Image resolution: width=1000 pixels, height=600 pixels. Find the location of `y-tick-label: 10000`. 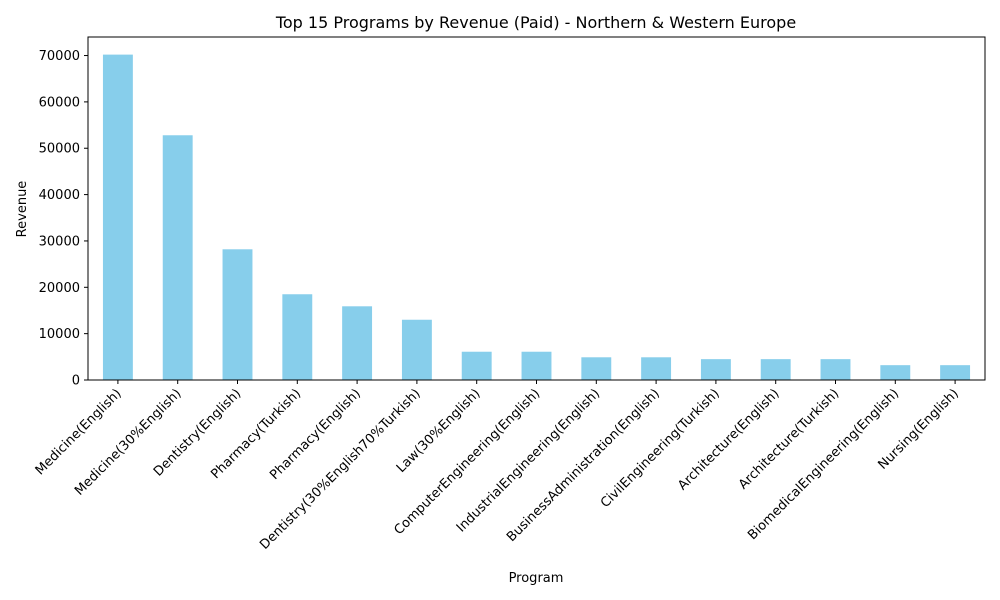

y-tick-label: 10000 is located at coordinates (59, 334).